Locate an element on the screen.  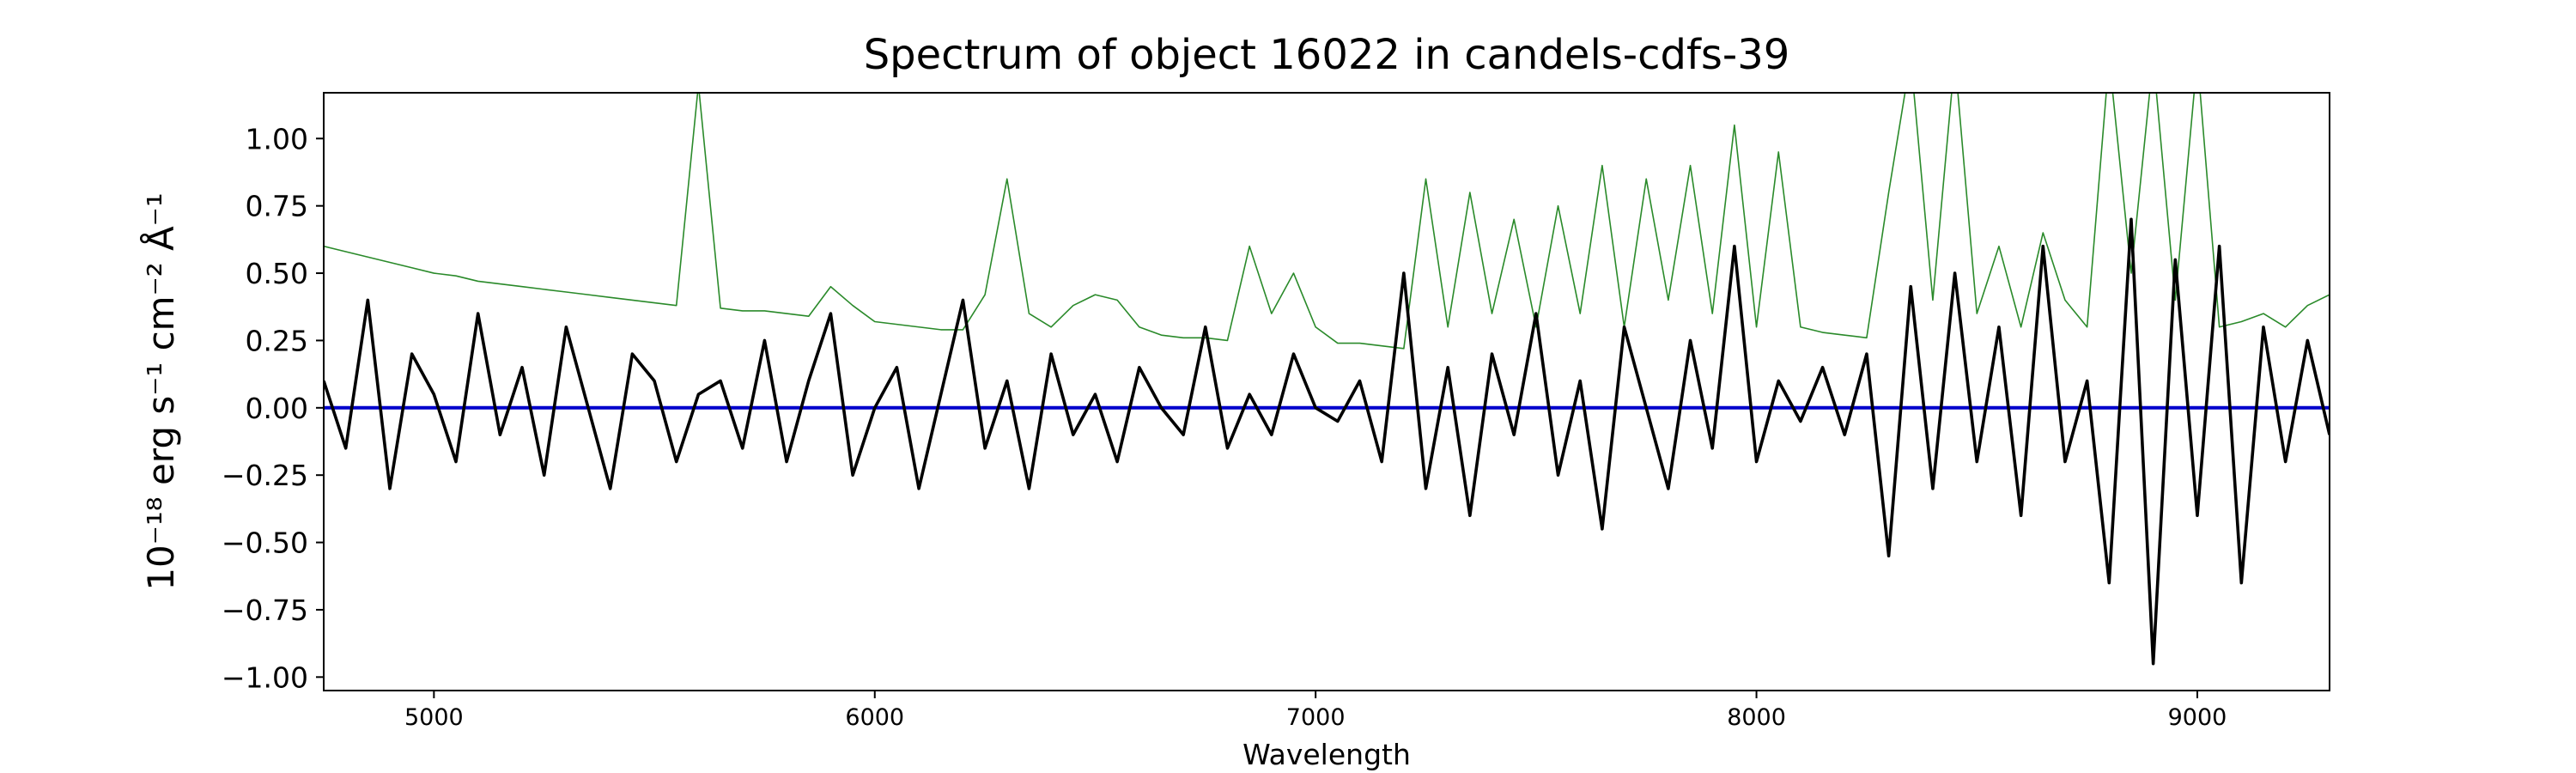
y-tick-label: 0.50 is located at coordinates (277, 273).